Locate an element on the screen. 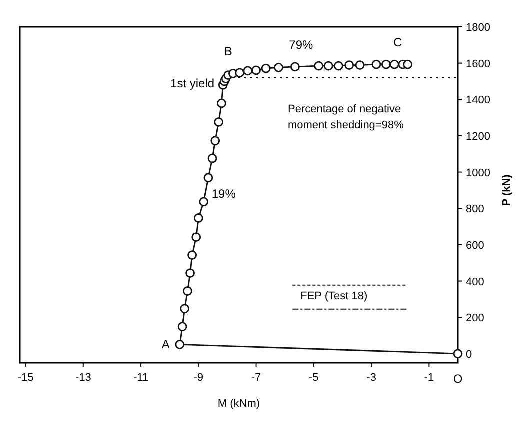  text: FEP (Test 18) is located at coordinates (334, 296).